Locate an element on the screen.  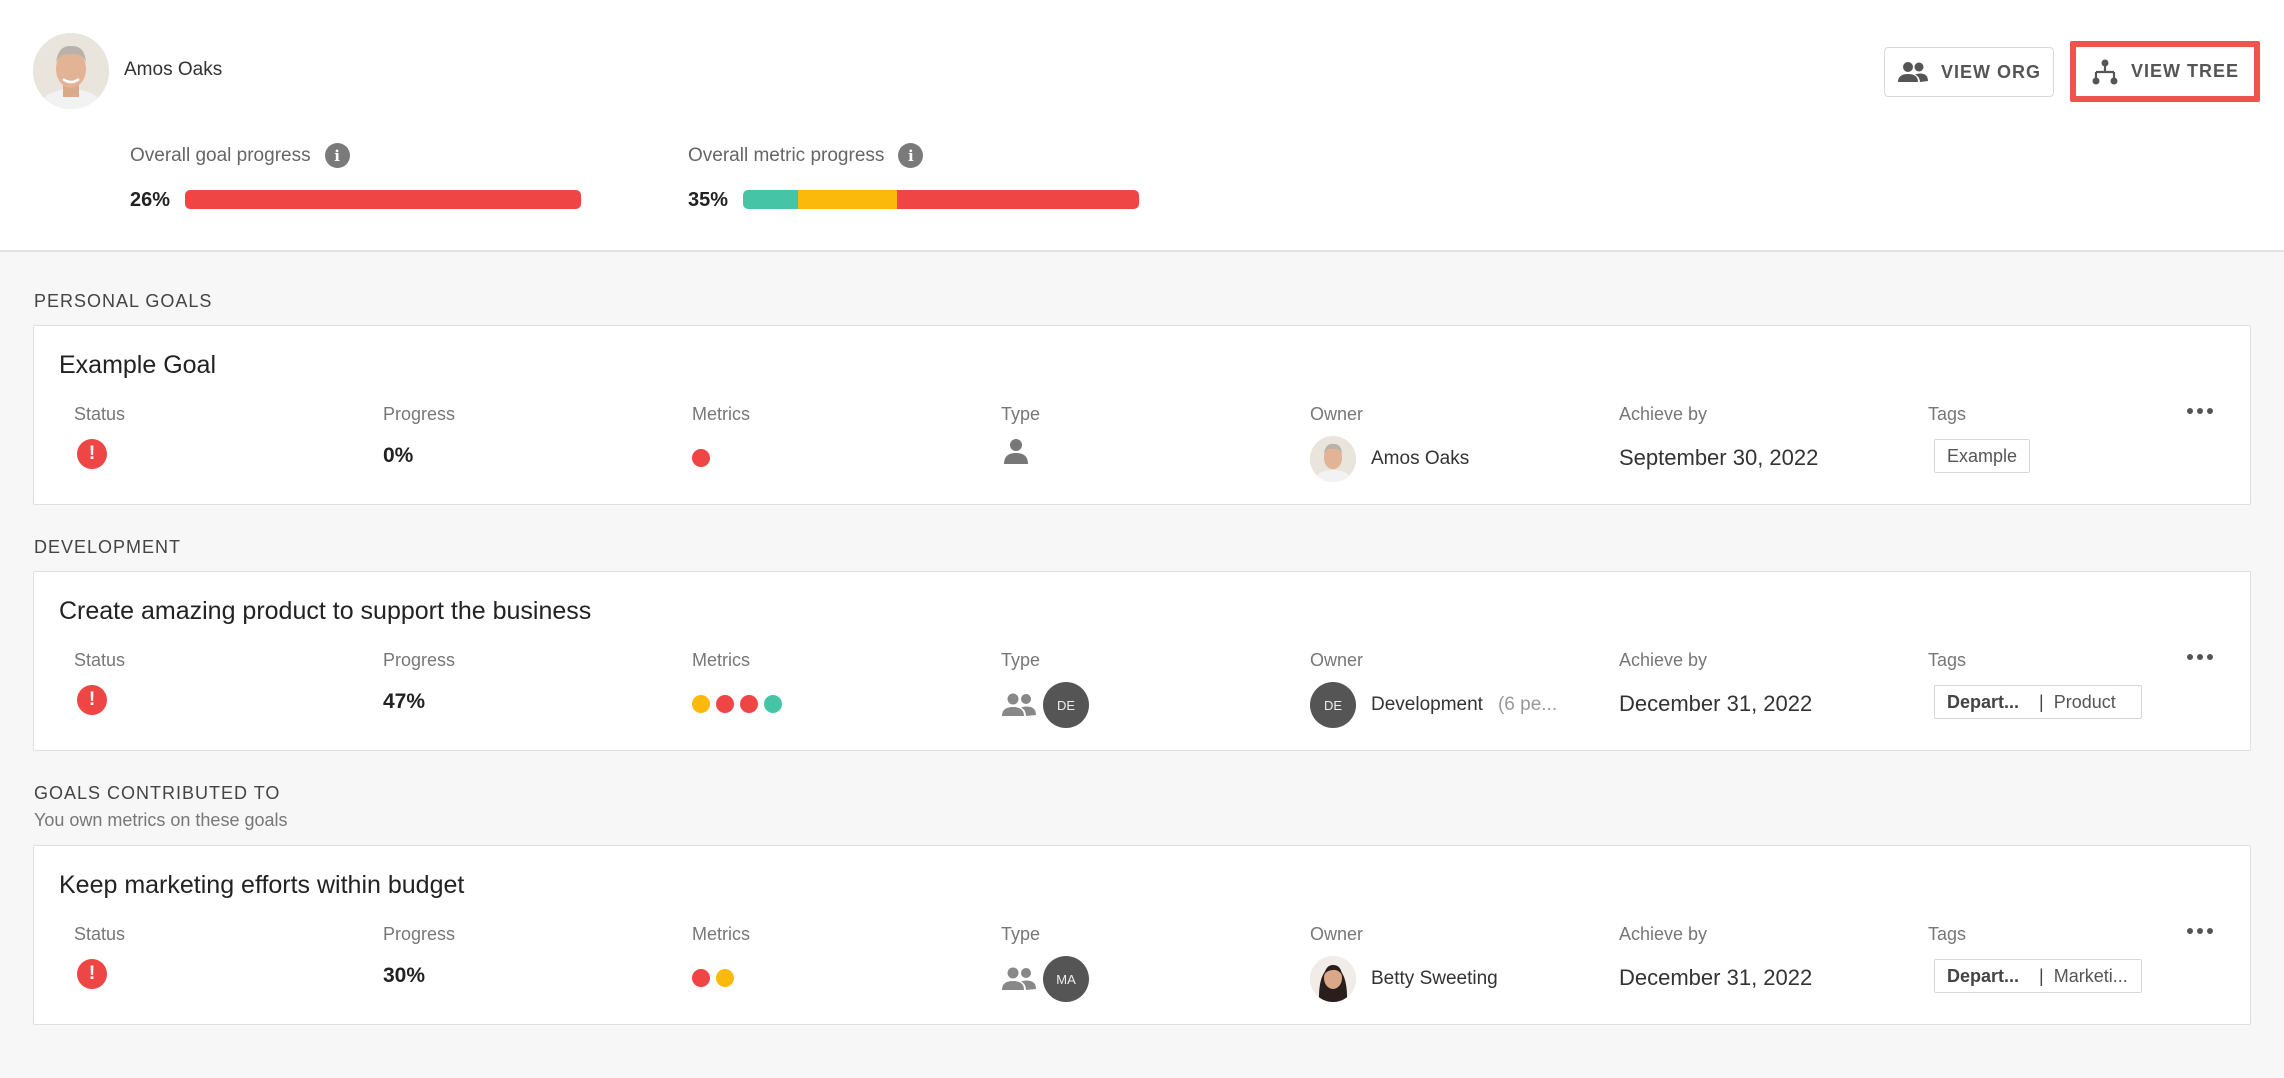
tags-value: Example is located at coordinates (1982, 456).